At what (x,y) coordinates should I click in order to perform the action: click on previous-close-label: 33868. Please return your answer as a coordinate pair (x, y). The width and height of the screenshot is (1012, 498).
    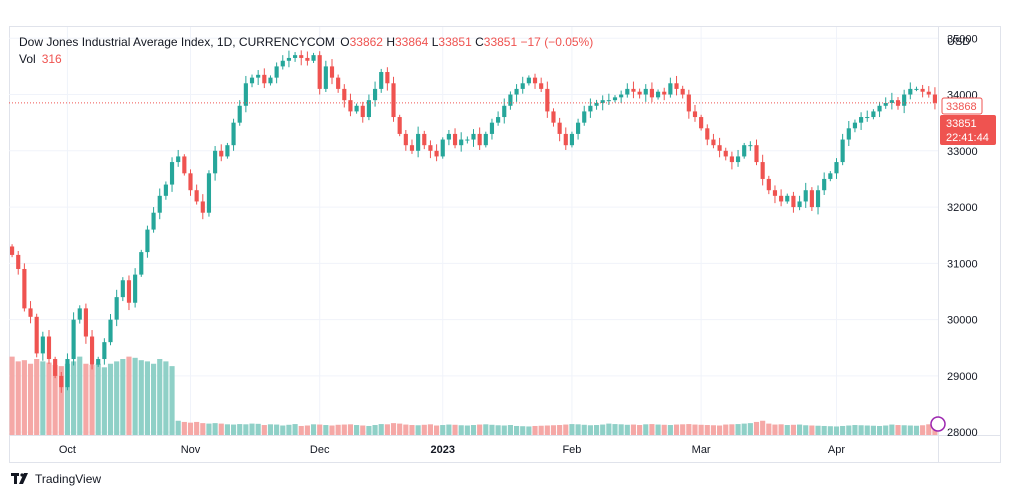
    Looking at the image, I should click on (961, 107).